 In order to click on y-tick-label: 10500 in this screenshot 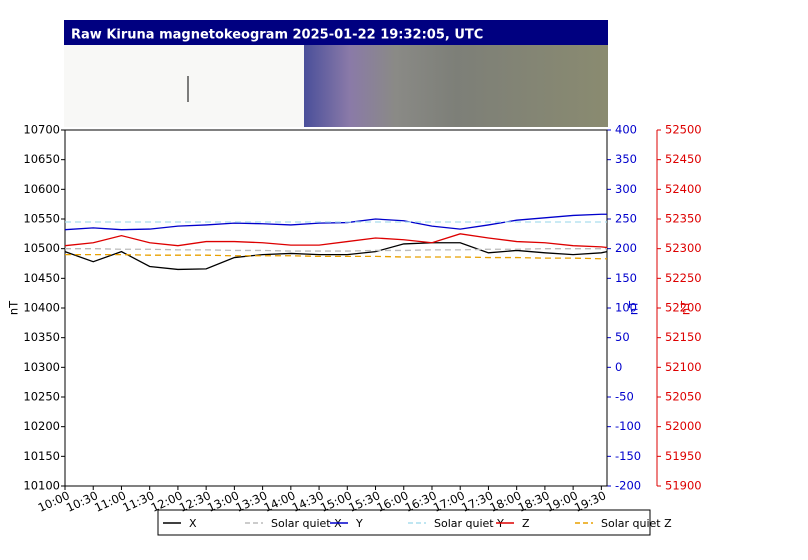, I will do `click(41, 248)`.